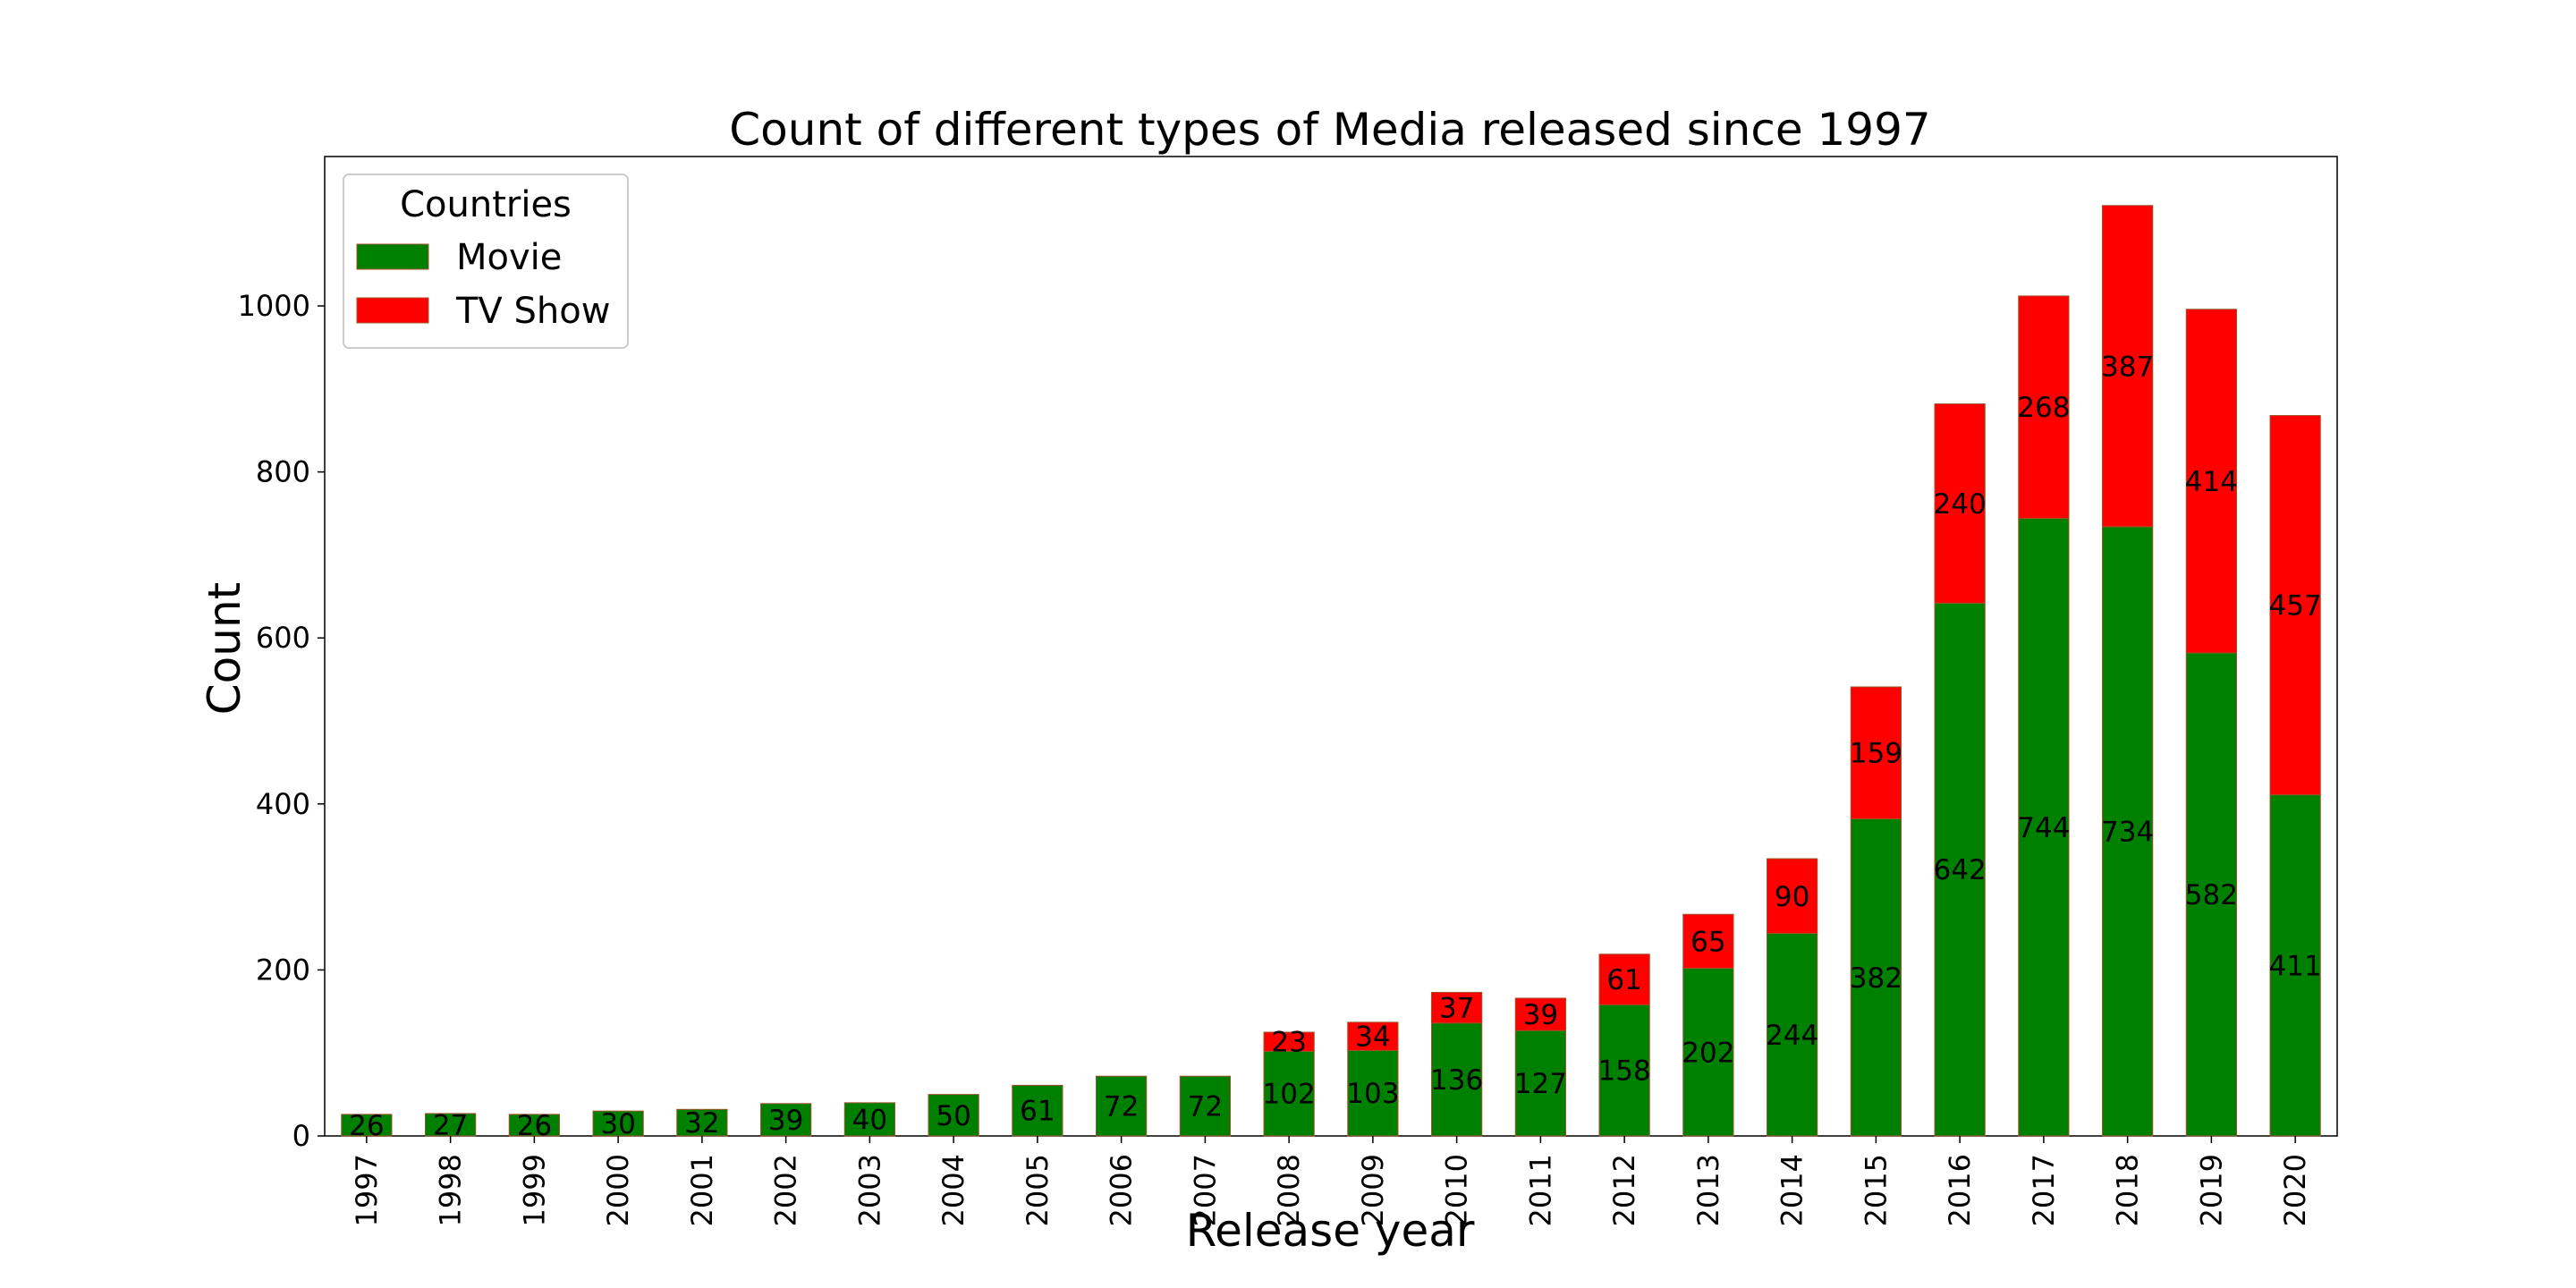 This screenshot has width=2576, height=1288. I want to click on bar-label-tv-show-2020: 457, so click(2295, 606).